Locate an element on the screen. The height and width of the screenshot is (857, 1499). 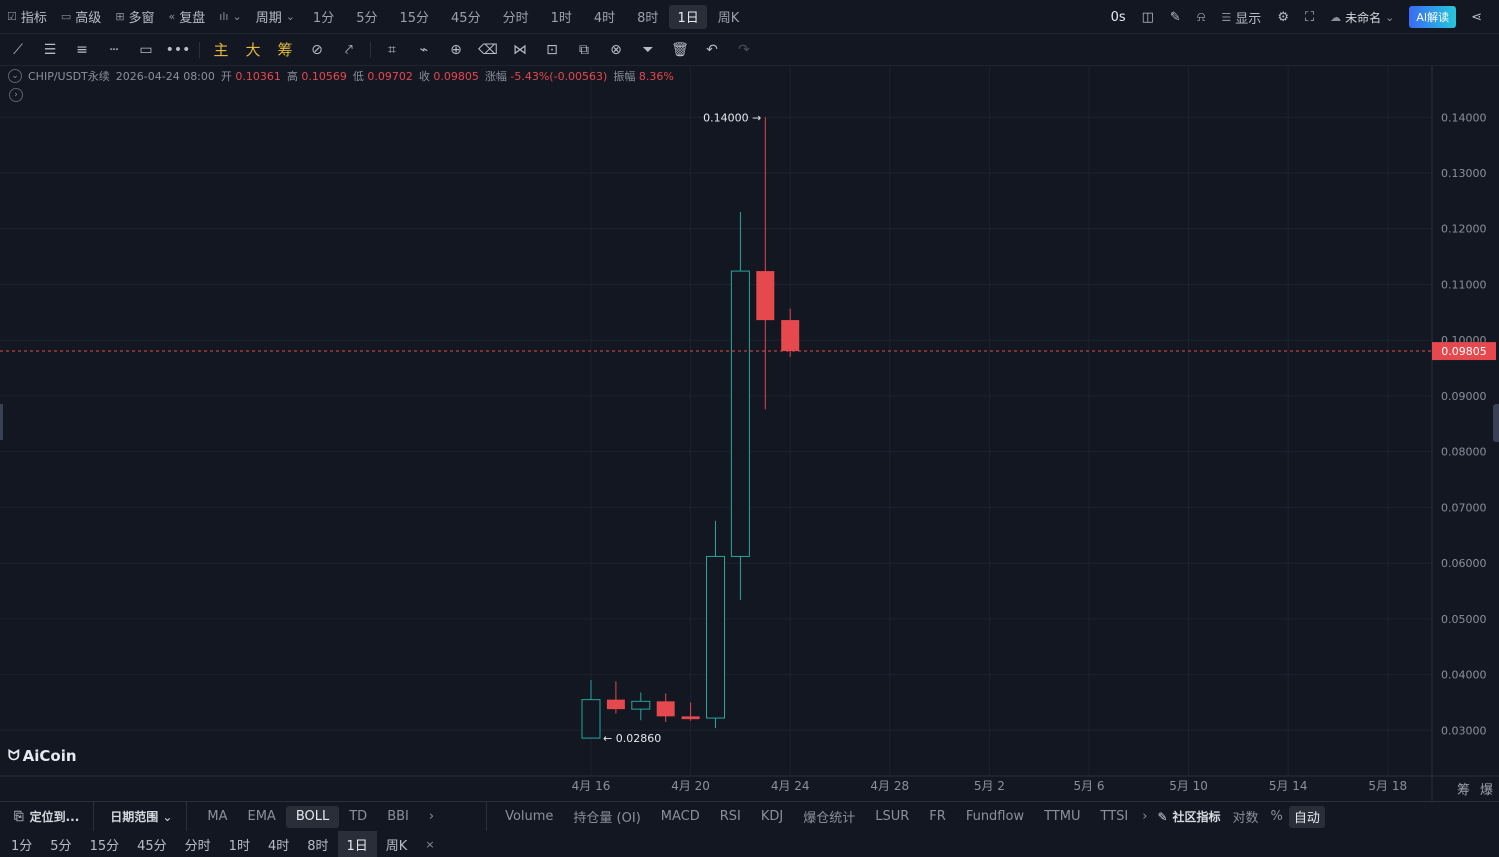
share-icon: ⋖ is located at coordinates (1476, 17).